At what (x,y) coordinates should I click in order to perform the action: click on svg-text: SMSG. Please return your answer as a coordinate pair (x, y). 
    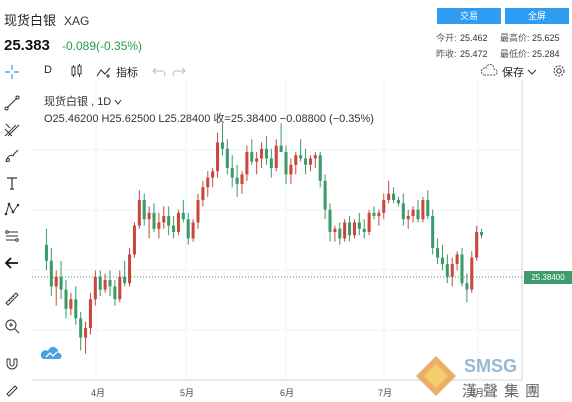
    Looking at the image, I should click on (490, 366).